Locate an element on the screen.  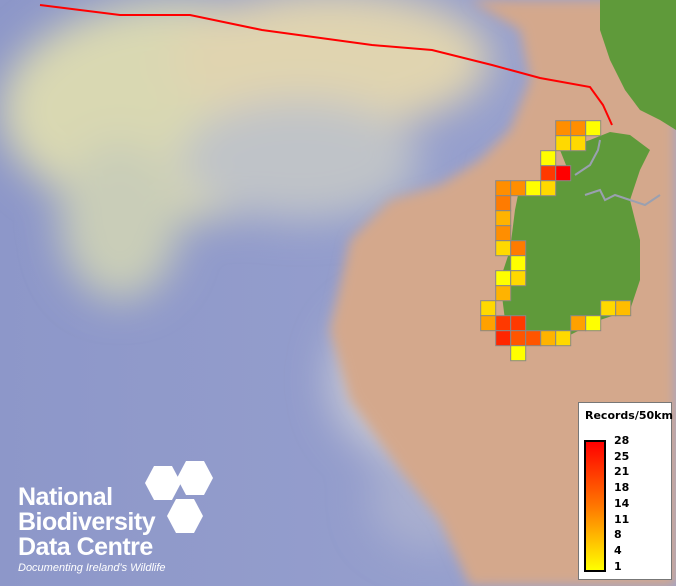
legend-tick: 11 is located at coordinates (622, 519).